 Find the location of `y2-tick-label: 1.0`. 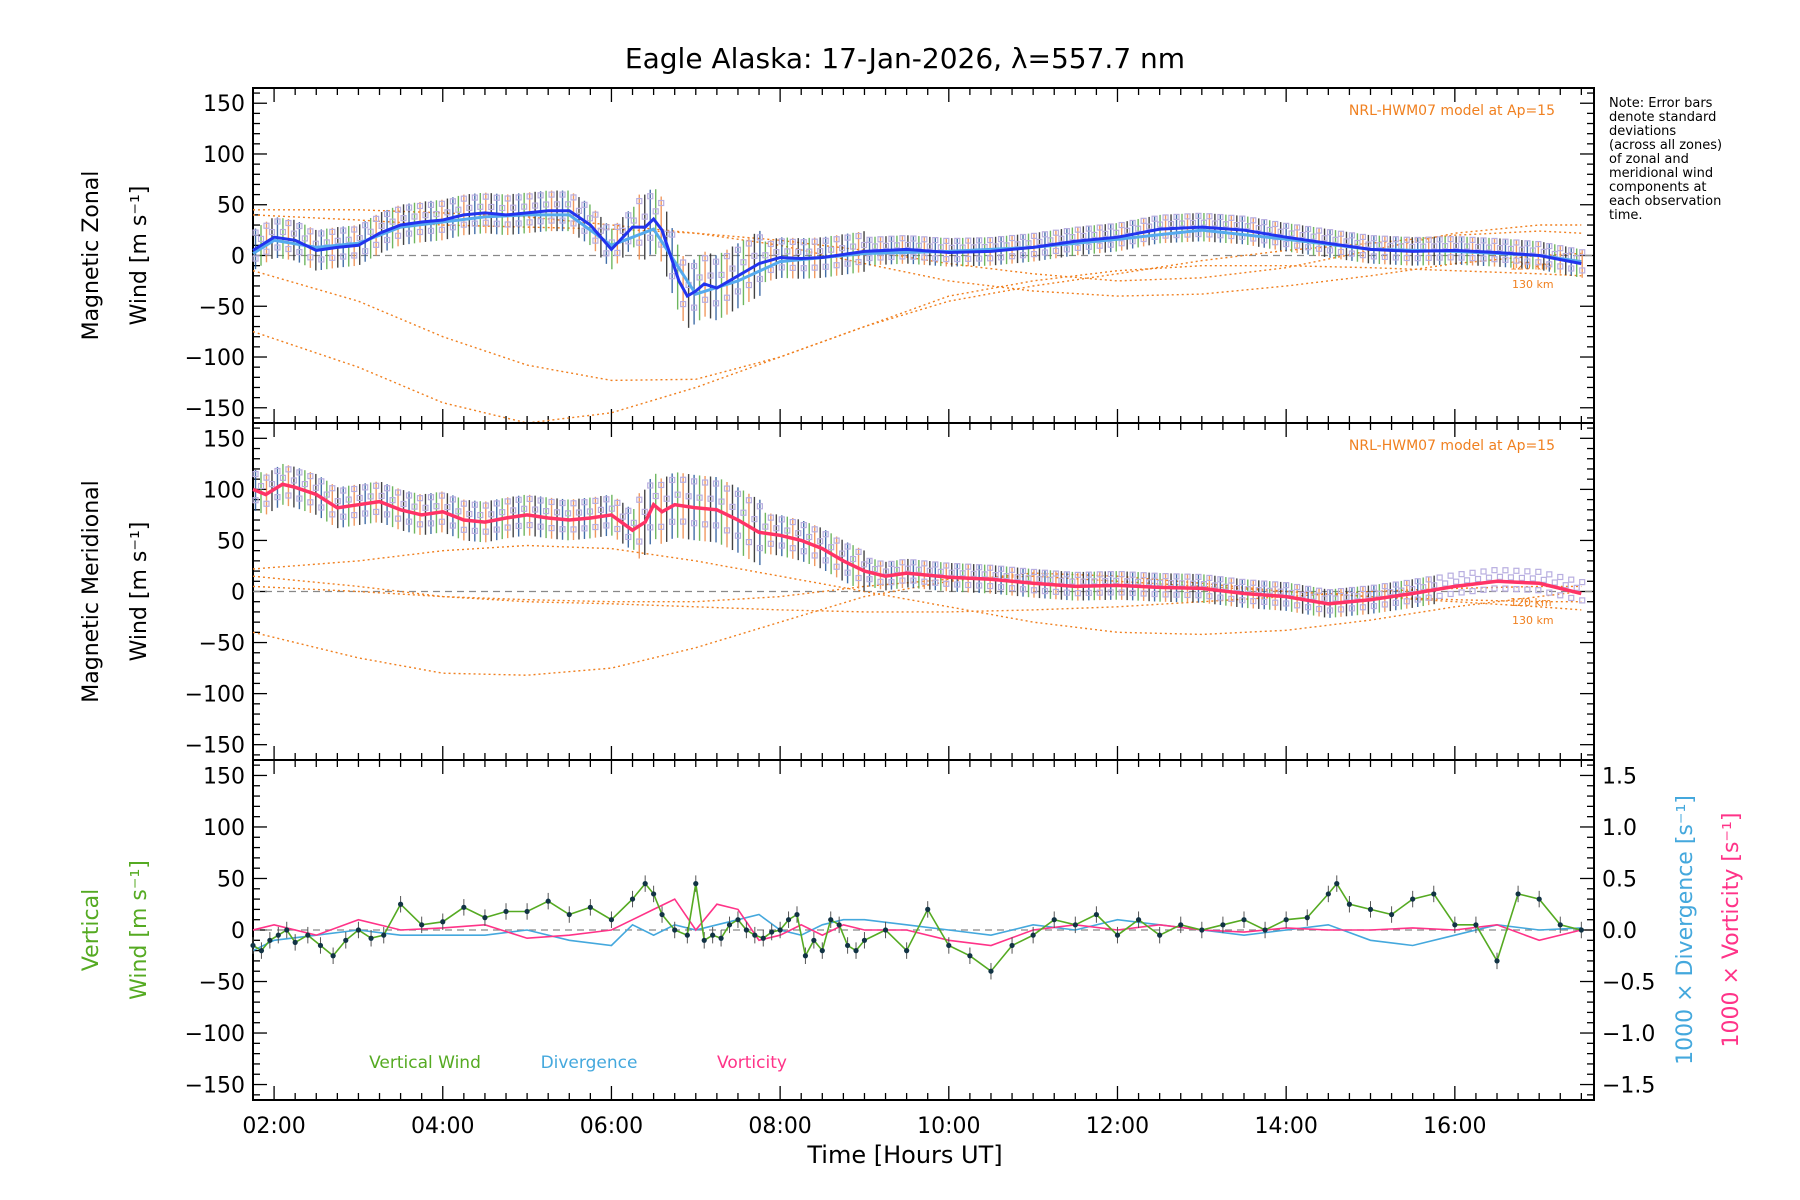

y2-tick-label: 1.0 is located at coordinates (1619, 828).